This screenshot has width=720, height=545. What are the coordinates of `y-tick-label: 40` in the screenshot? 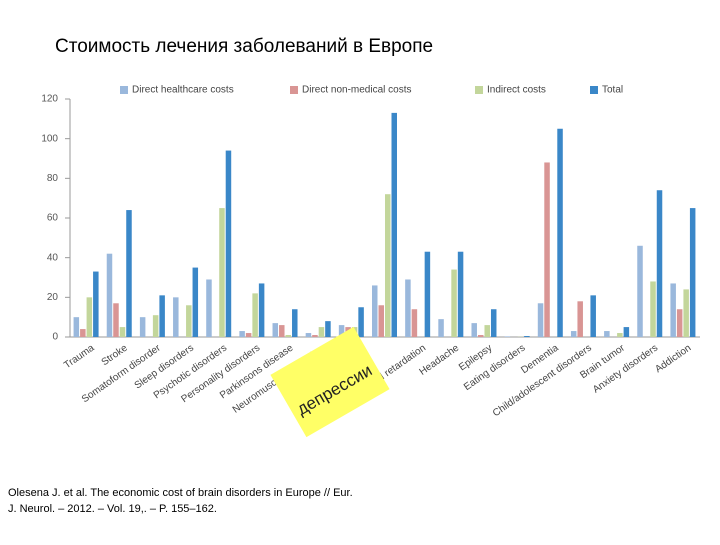 It's located at (53, 257).